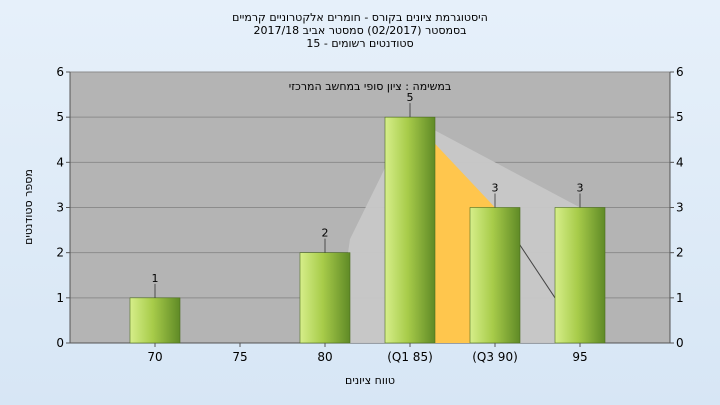  I want to click on y-tick-label-left: 2, so click(60, 253).